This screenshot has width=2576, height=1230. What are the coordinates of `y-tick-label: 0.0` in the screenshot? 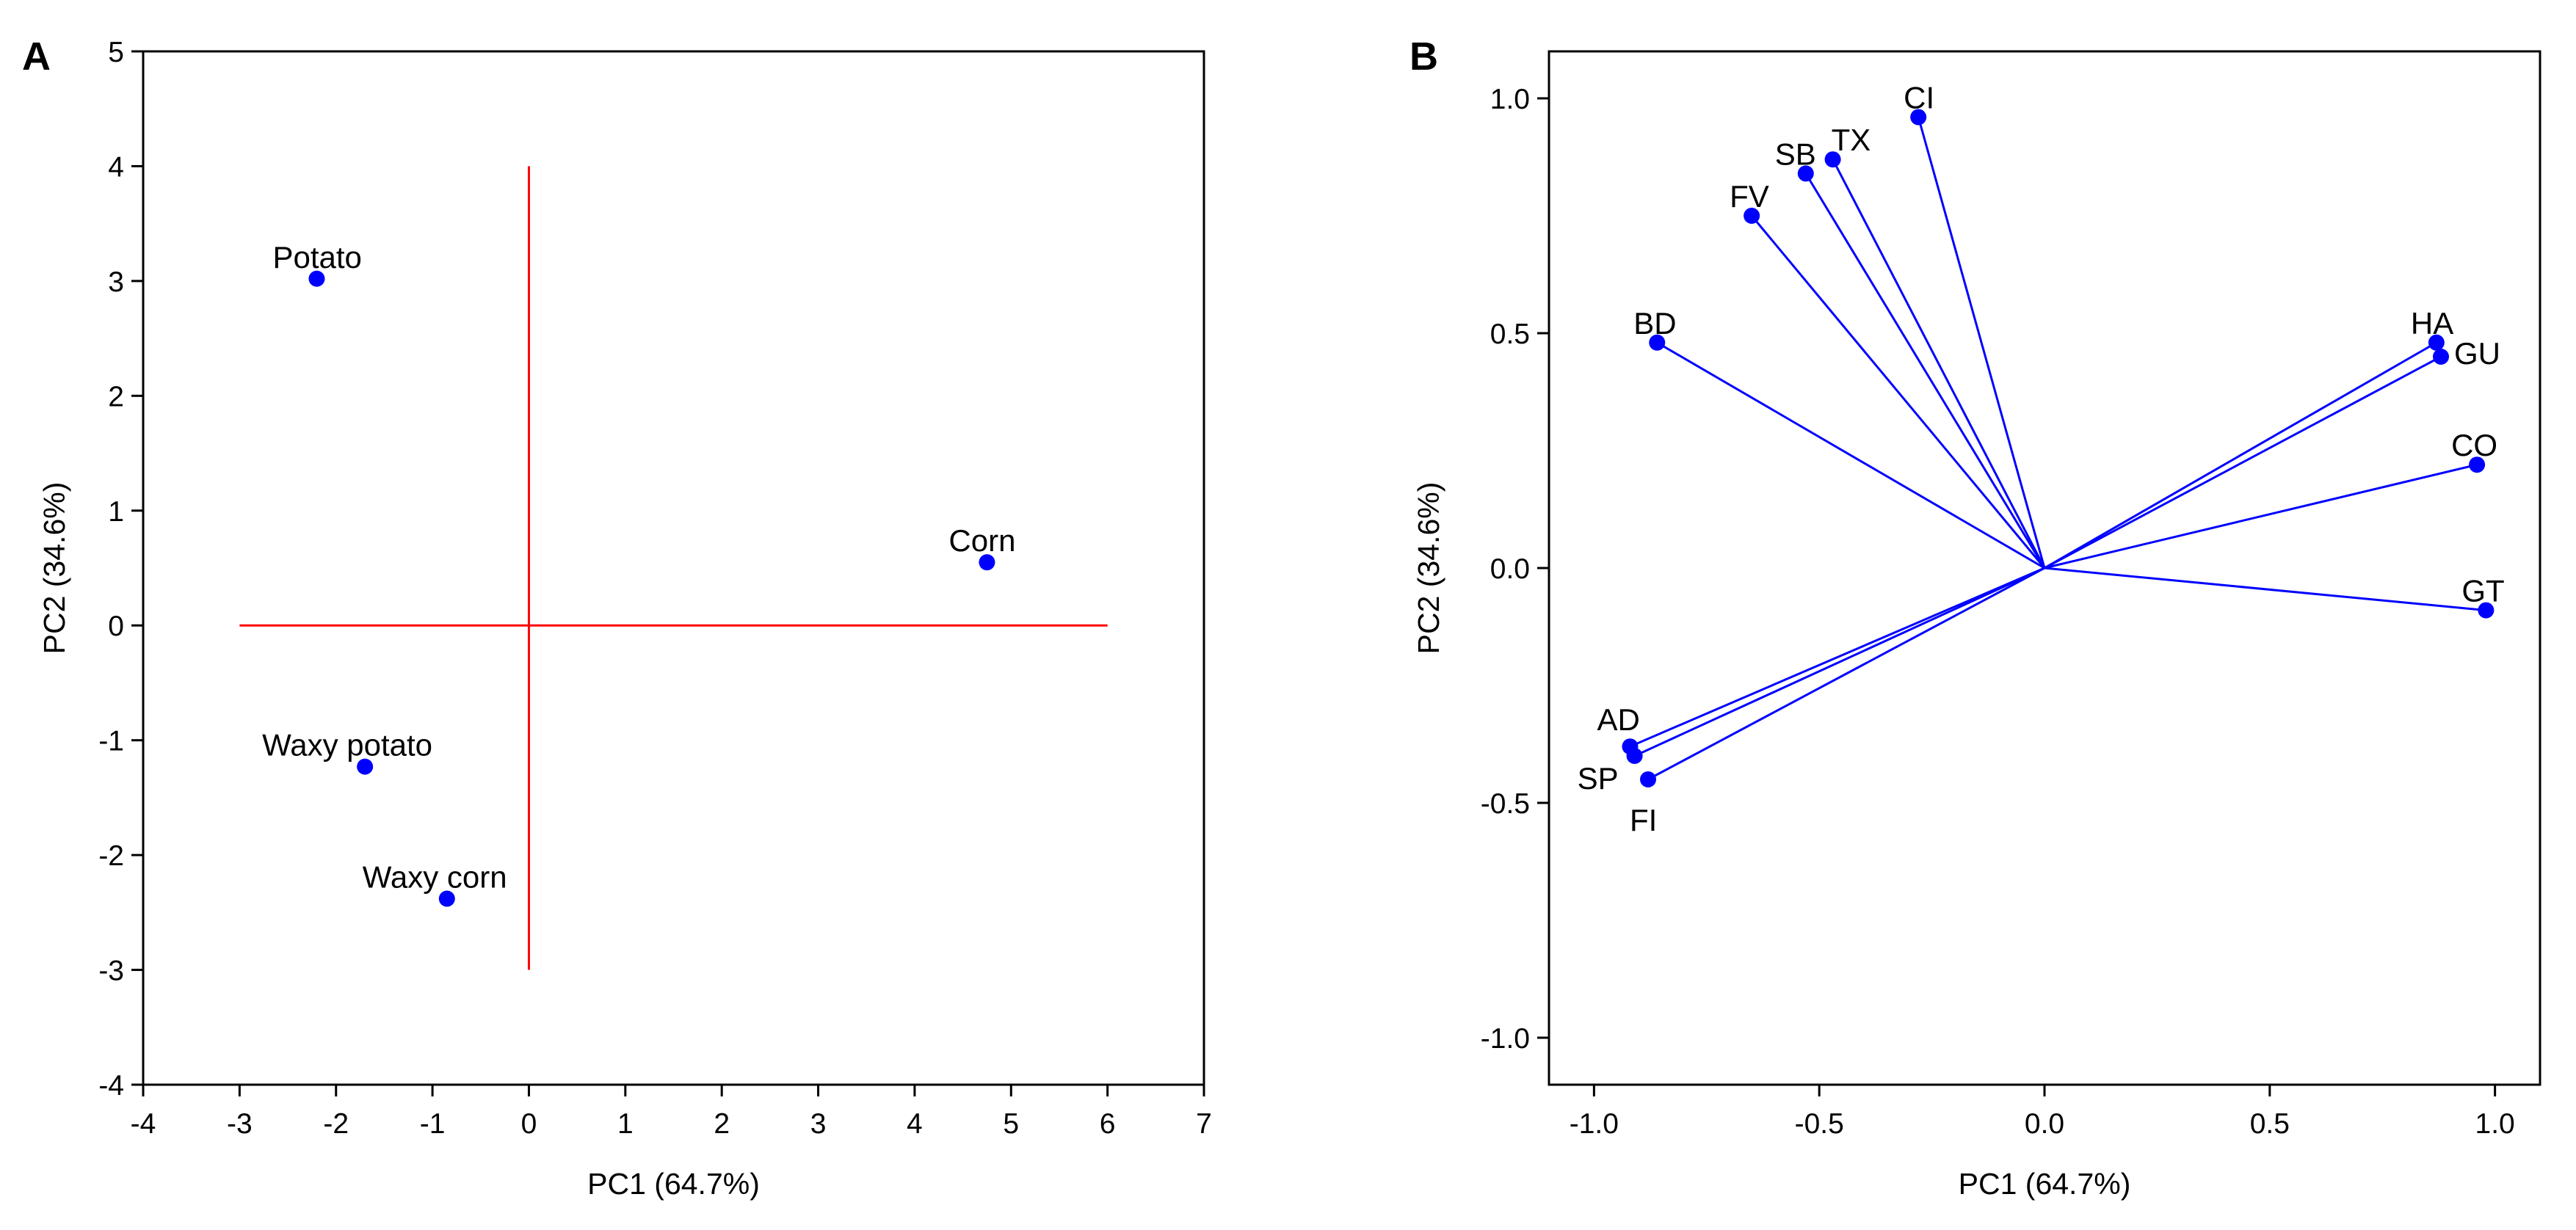 It's located at (1510, 569).